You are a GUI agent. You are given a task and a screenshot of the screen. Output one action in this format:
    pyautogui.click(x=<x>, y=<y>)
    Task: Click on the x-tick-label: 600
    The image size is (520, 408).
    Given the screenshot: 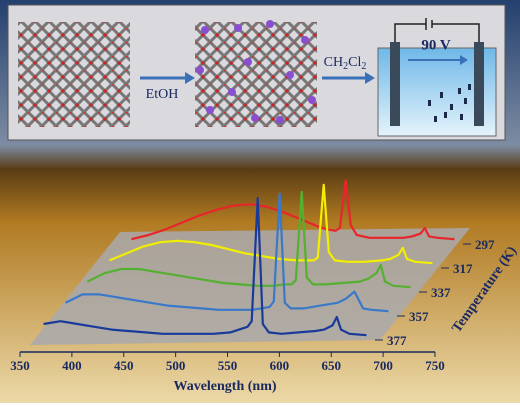 What is the action you would take?
    pyautogui.click(x=280, y=365)
    